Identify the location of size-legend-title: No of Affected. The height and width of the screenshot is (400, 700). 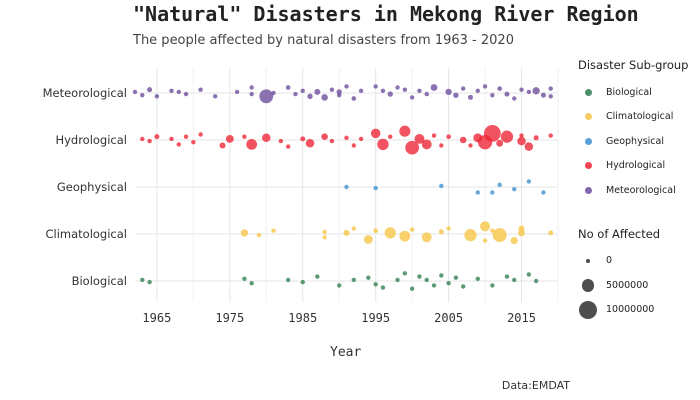
(619, 233).